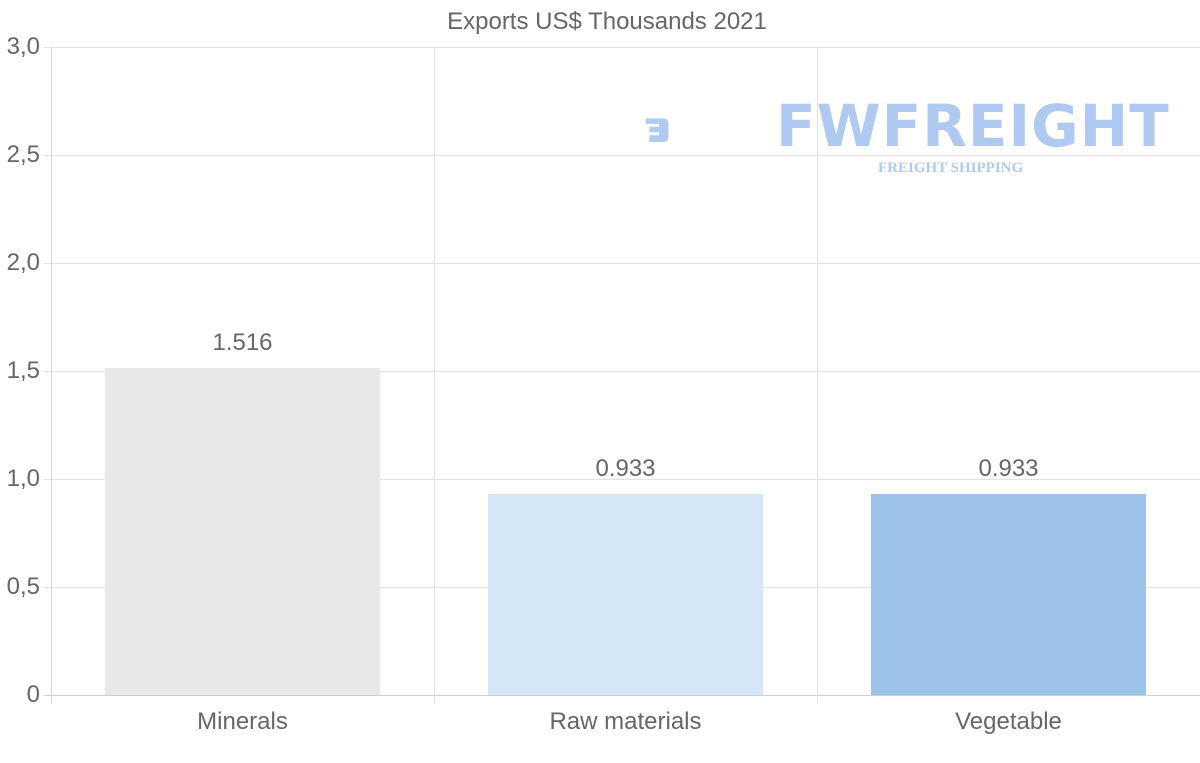 The width and height of the screenshot is (1200, 763). What do you see at coordinates (23, 370) in the screenshot?
I see `y-tick-label: 1,5` at bounding box center [23, 370].